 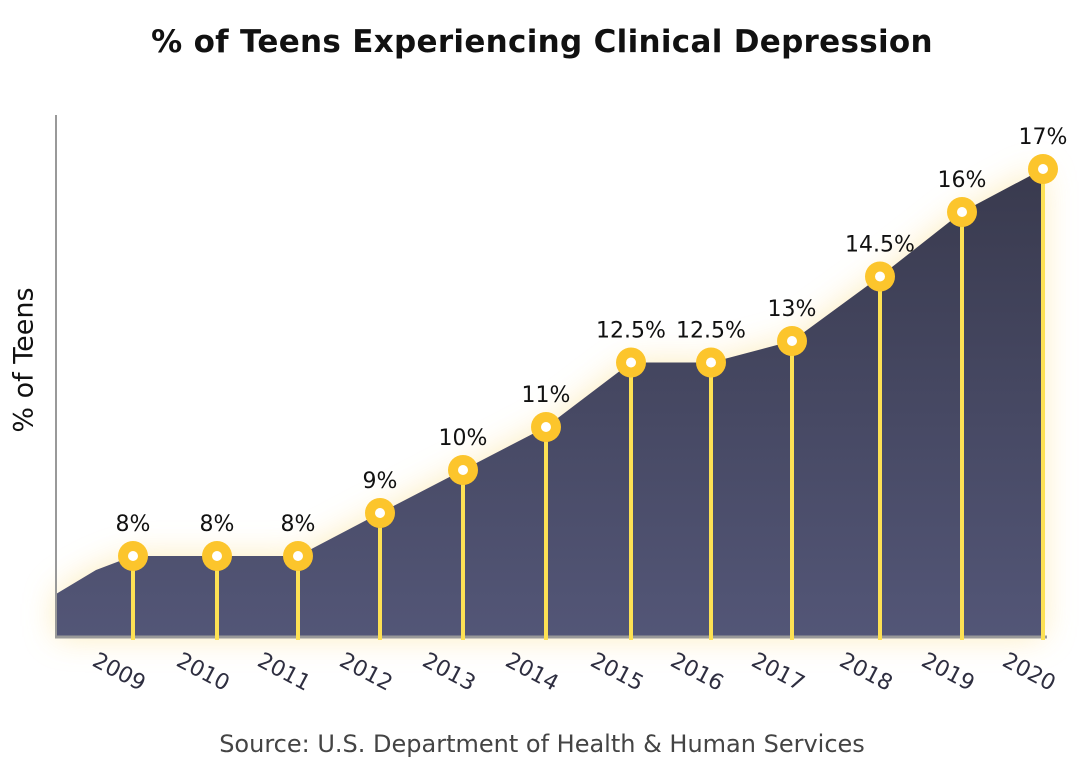 I want to click on value-label: 13%, so click(x=792, y=309).